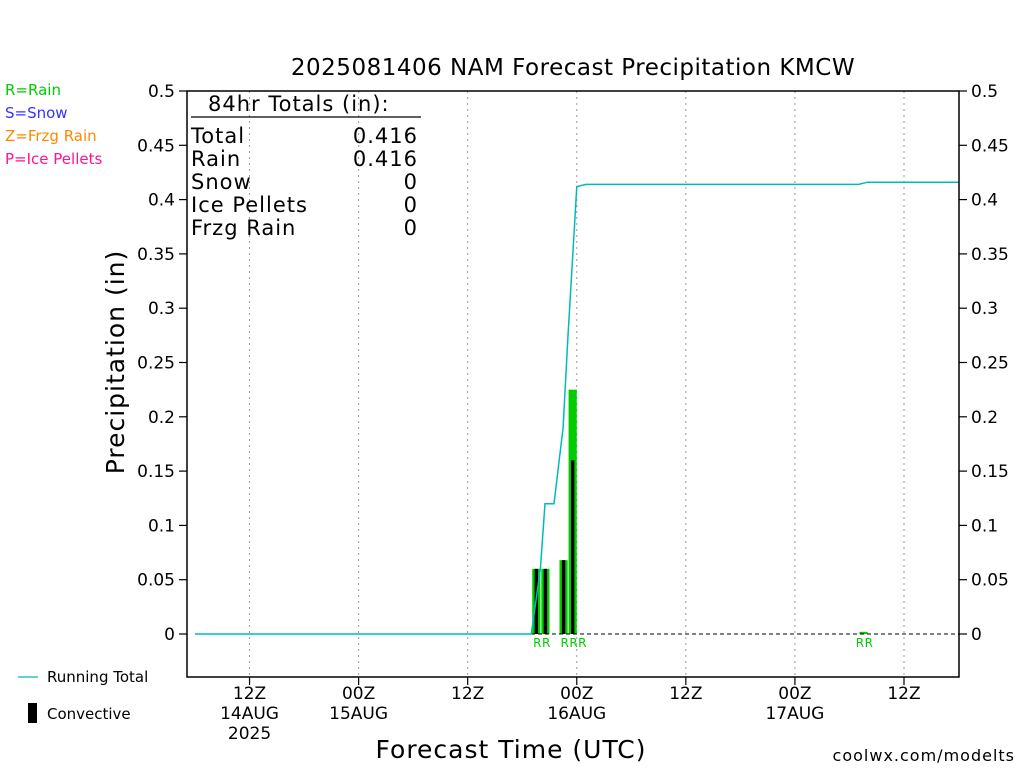  Describe the element at coordinates (358, 714) in the screenshot. I see `x-tick-date: 15AUG` at that location.